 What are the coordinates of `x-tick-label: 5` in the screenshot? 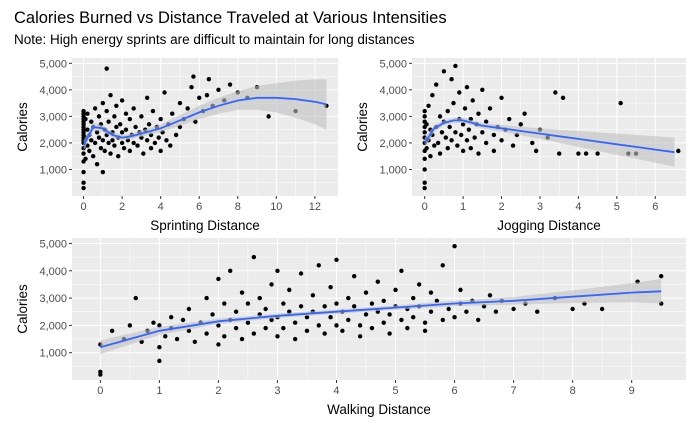 It's located at (395, 391).